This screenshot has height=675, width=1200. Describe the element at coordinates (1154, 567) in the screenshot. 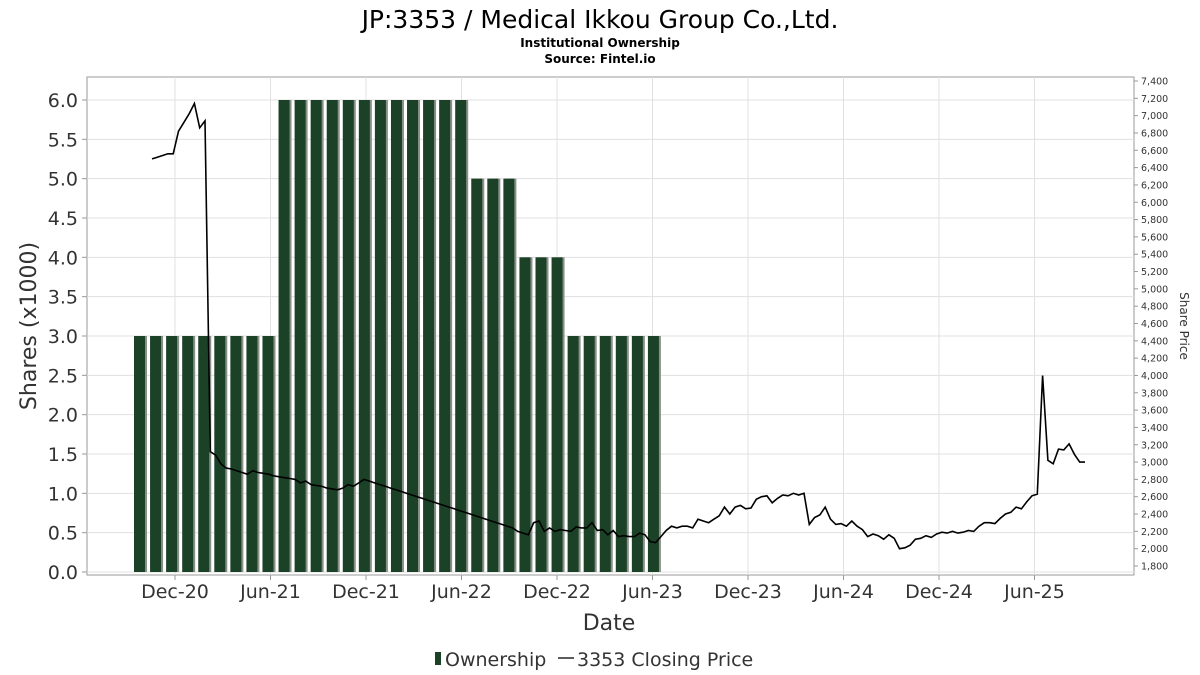

I see `right-tick-label: 1,800` at that location.